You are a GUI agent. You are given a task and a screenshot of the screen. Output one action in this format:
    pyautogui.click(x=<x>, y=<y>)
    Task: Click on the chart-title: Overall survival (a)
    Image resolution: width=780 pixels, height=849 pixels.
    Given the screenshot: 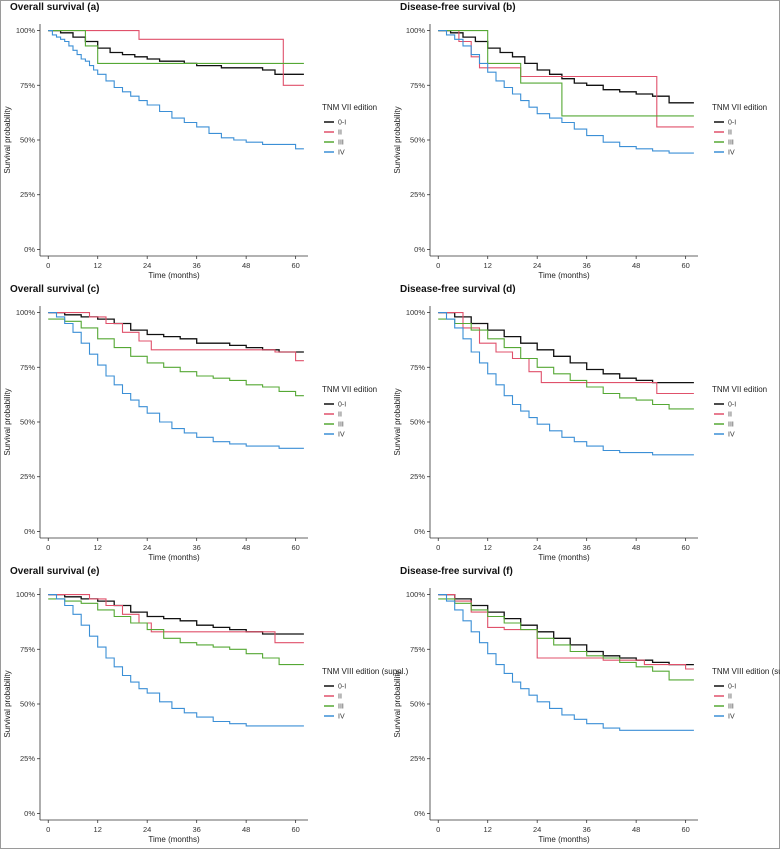 What is the action you would take?
    pyautogui.click(x=55, y=7)
    